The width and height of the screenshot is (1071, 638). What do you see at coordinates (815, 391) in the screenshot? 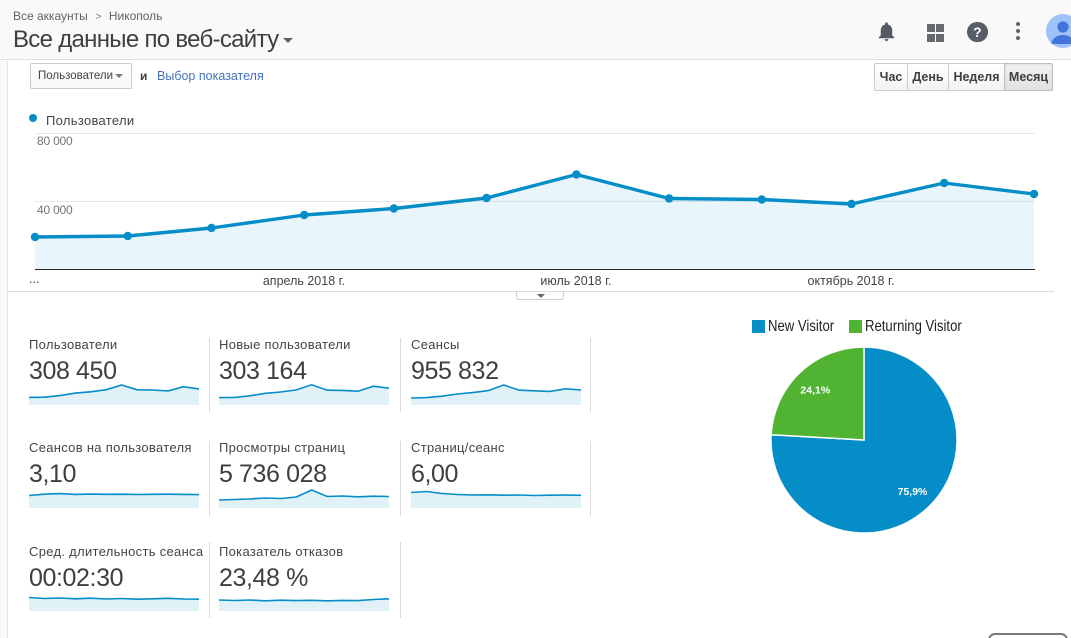
I see `svg-text: 24,1%` at bounding box center [815, 391].